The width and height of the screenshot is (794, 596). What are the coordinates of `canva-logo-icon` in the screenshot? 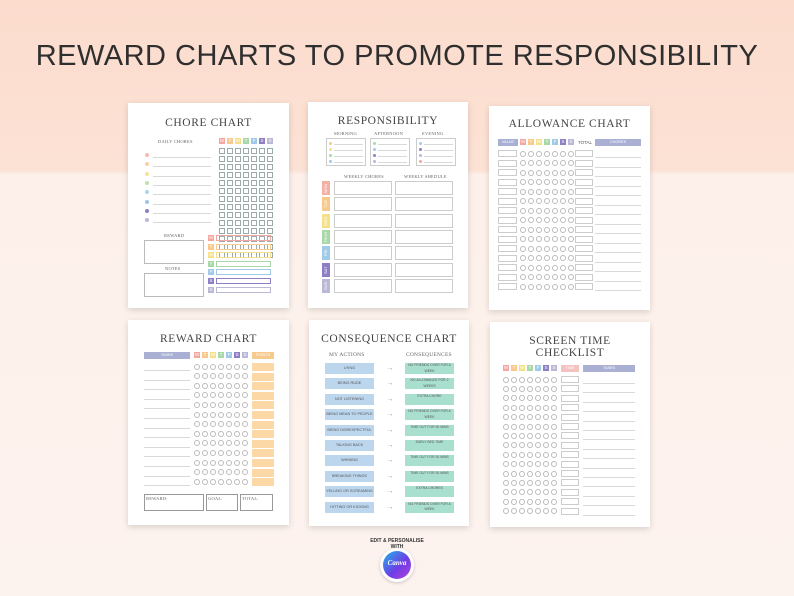 It's located at (397, 565).